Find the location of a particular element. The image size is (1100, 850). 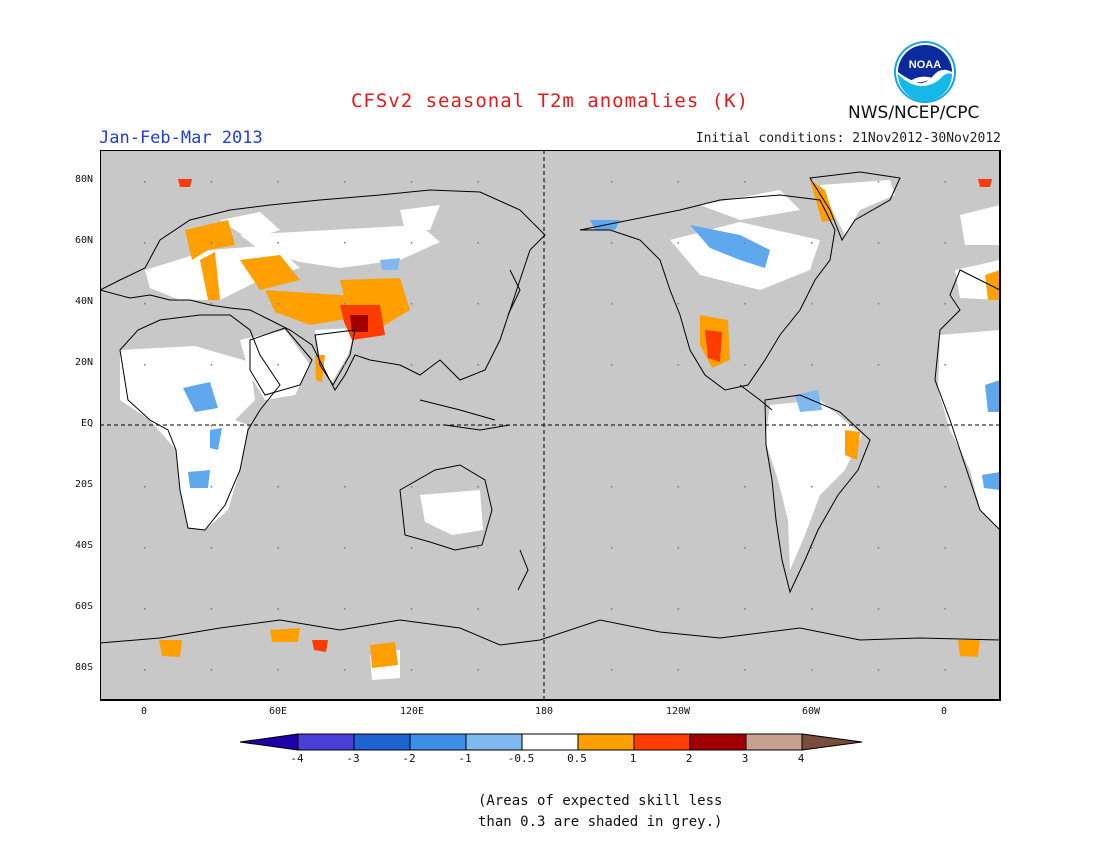

lon-label-60e: 60E is located at coordinates (278, 711).